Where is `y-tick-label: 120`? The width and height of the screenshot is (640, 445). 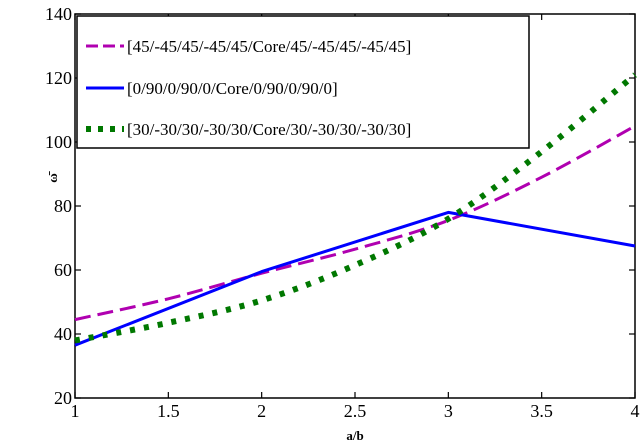
y-tick-label: 120 is located at coordinates (58, 78).